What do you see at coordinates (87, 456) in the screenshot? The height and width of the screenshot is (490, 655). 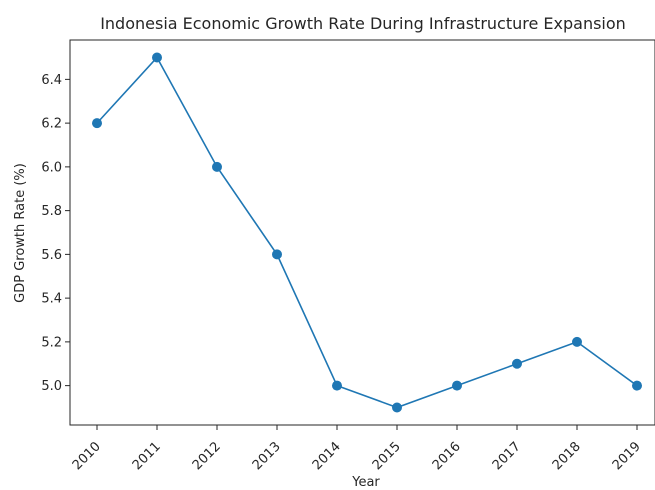 I see `x-tick-label: 2010` at bounding box center [87, 456].